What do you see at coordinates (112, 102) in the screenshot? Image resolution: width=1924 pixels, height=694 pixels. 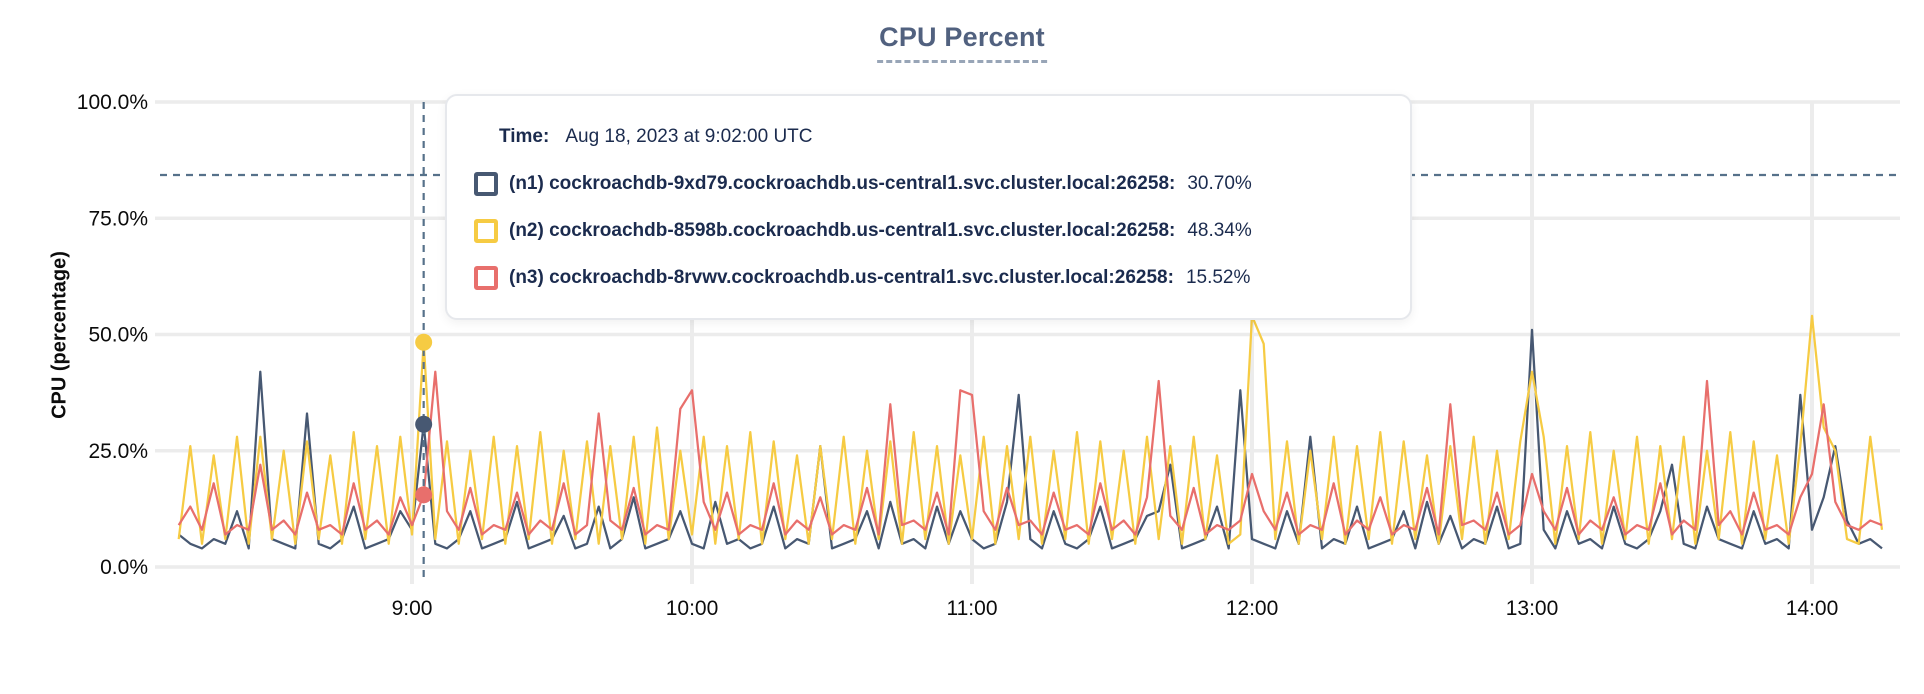 I see `y-tick-label: 100.0%` at bounding box center [112, 102].